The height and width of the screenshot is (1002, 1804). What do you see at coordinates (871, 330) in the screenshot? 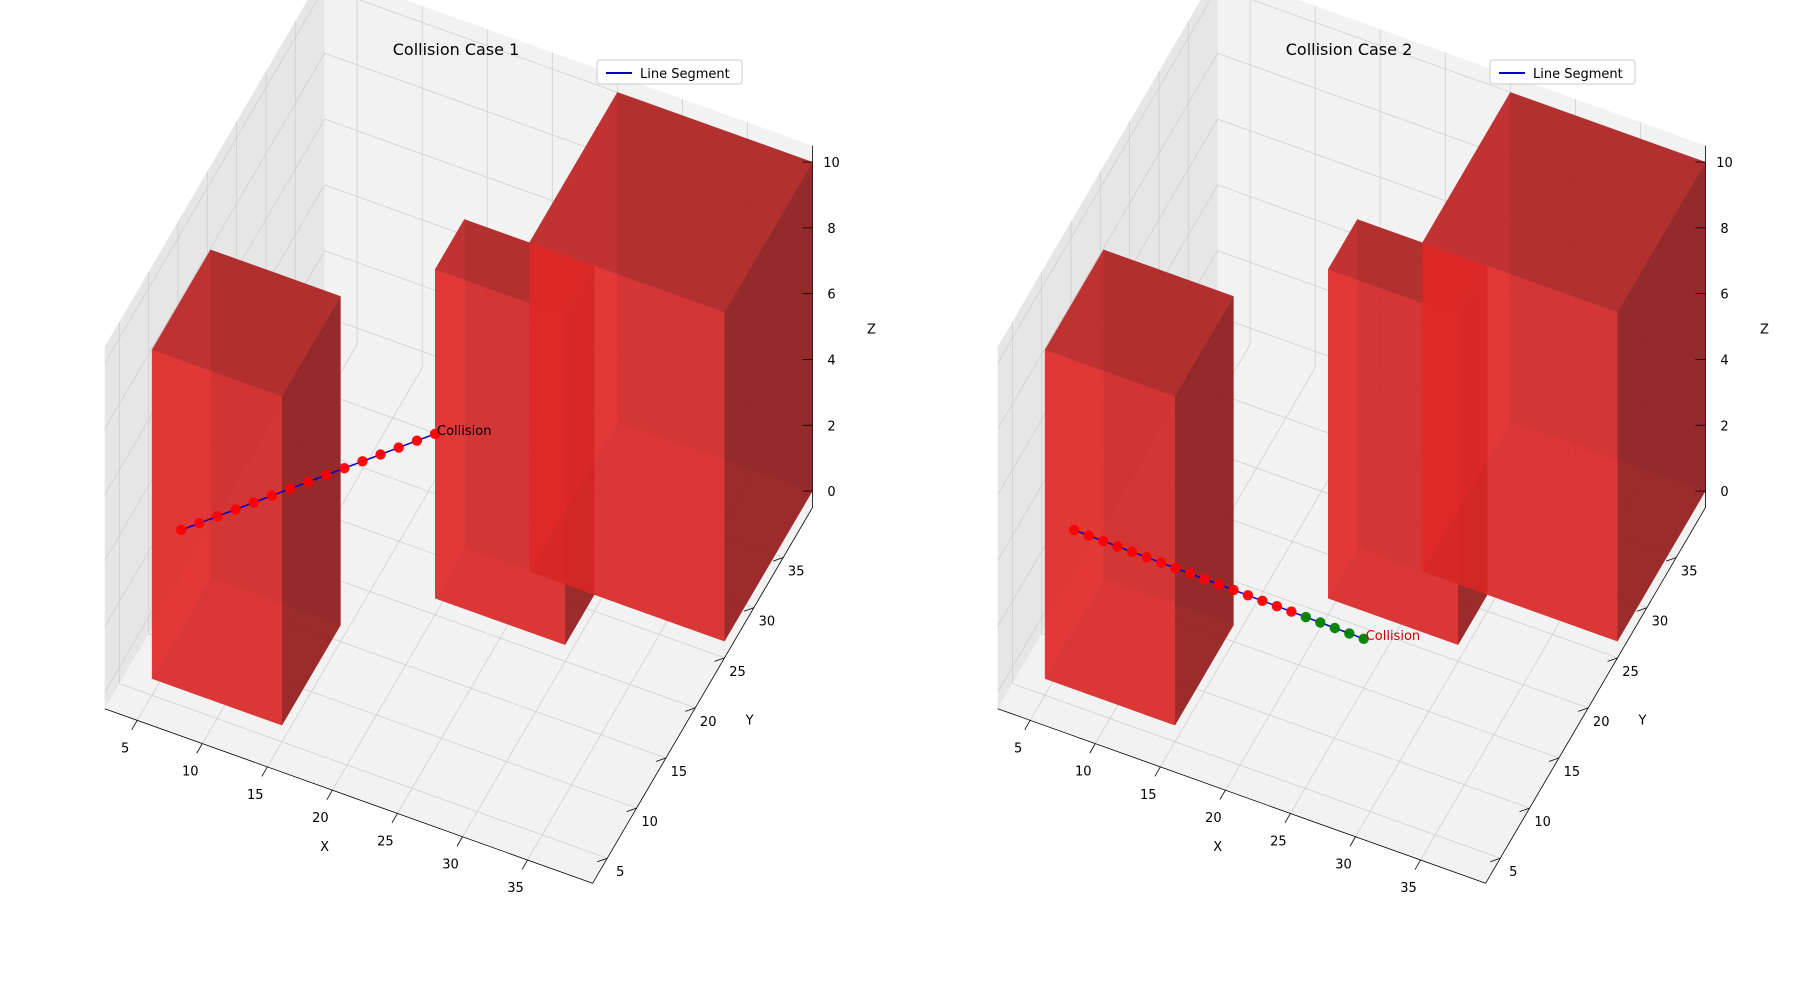
I see `z-axis-label: Z` at bounding box center [871, 330].